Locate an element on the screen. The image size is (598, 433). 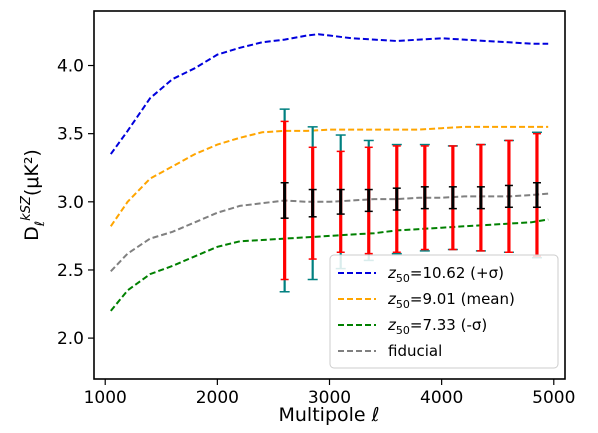
legend-box is located at coordinates (444, 311).